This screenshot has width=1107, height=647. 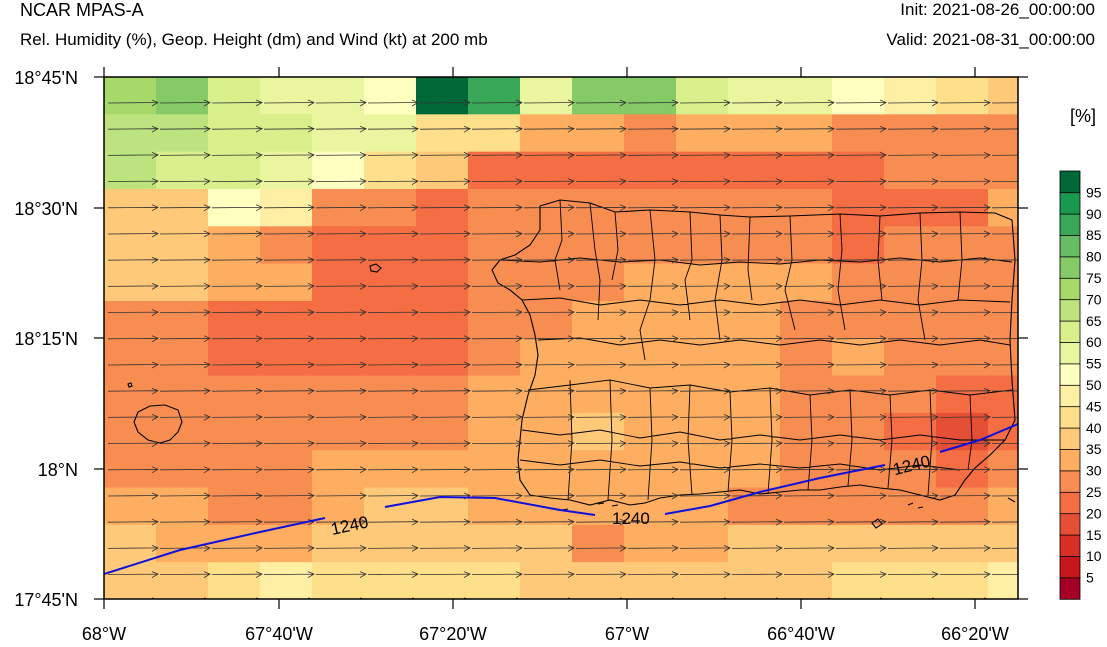 What do you see at coordinates (46, 78) in the screenshot?
I see `lat-tick-label: 18°45'N` at bounding box center [46, 78].